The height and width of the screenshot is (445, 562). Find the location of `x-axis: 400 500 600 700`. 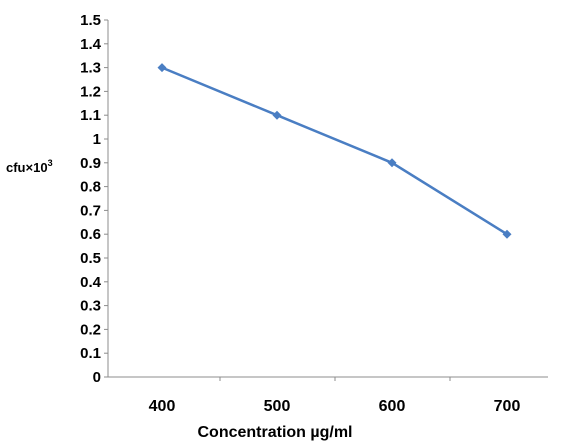

x-axis: 400 500 600 700 is located at coordinates (328, 395).